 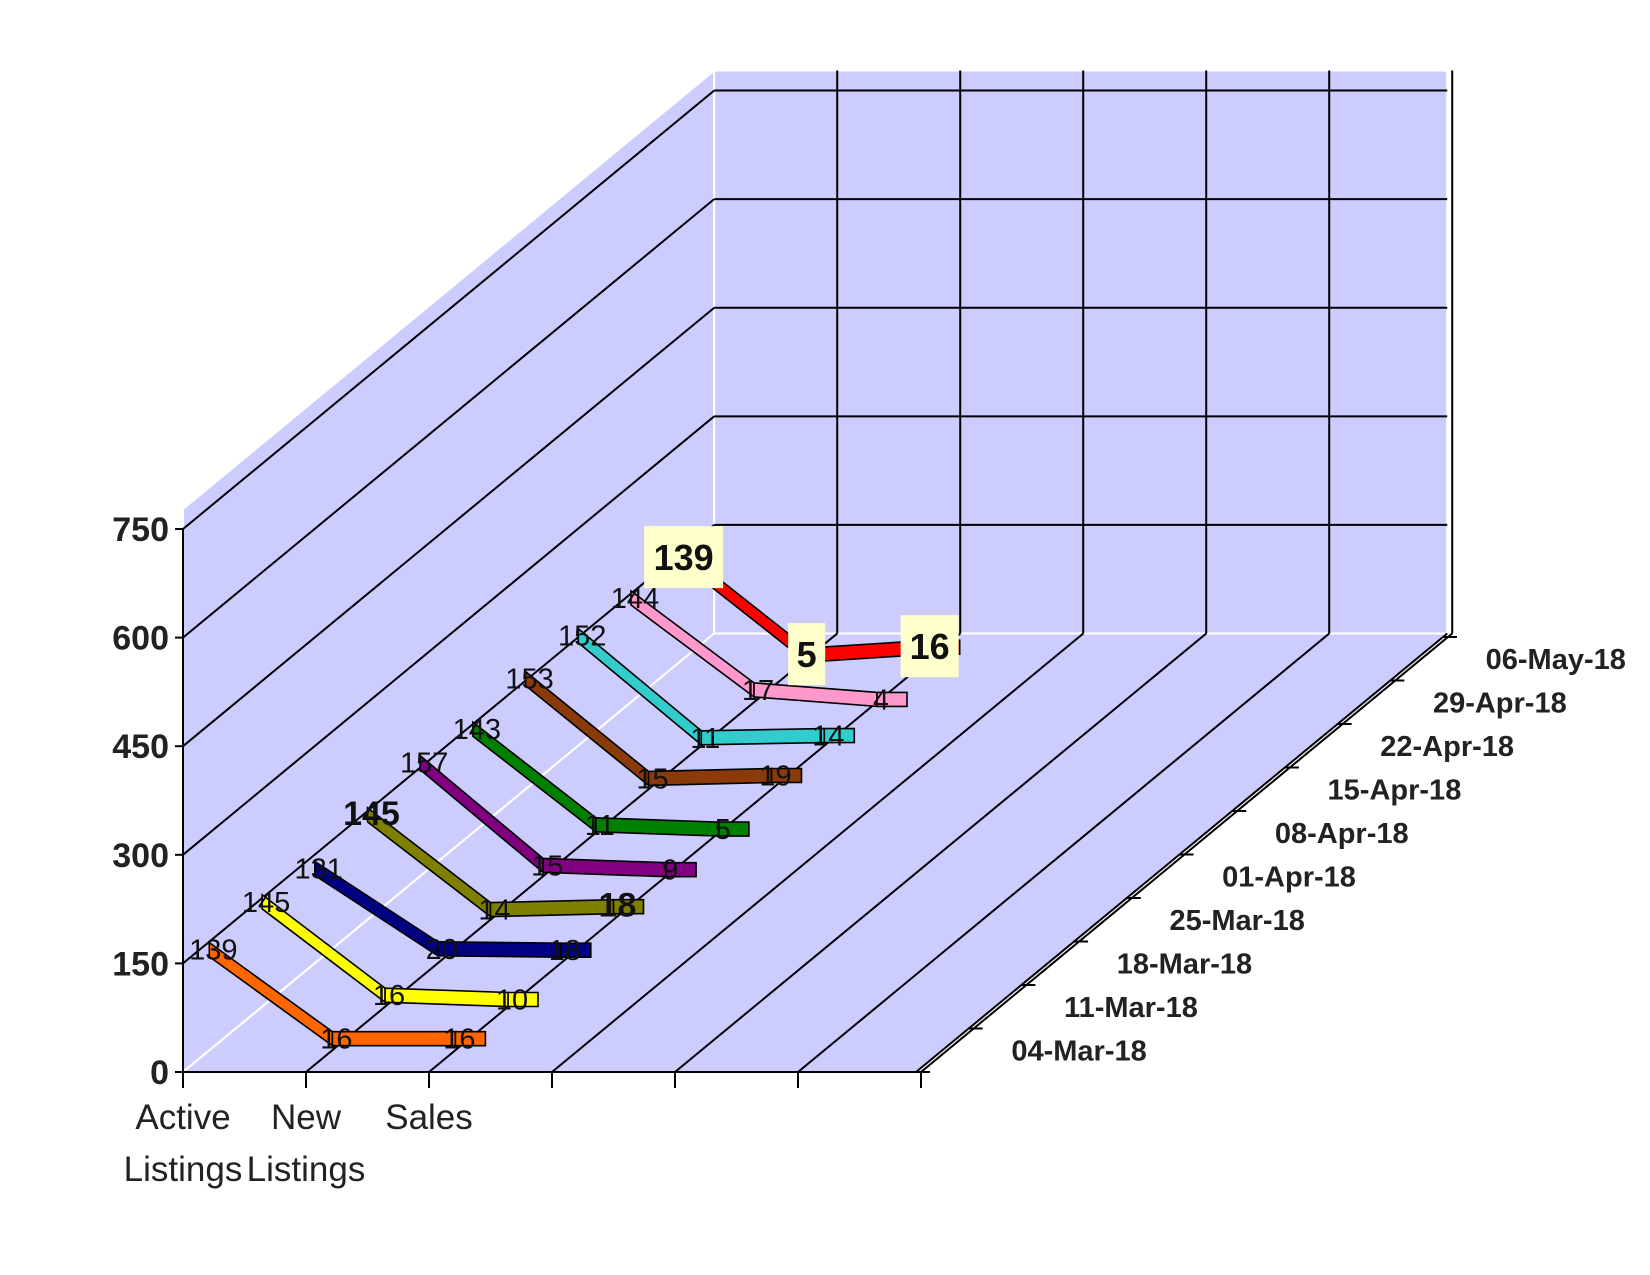 I want to click on date-label: 25-Mar-18, so click(x=1236, y=921).